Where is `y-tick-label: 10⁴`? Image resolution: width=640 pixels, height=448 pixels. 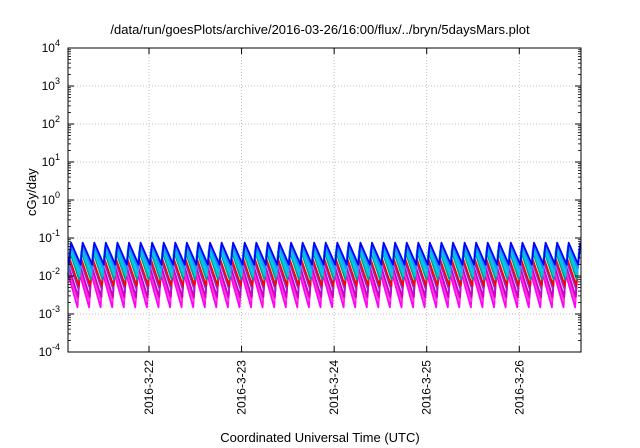
y-tick-label: 10⁴ is located at coordinates (51, 46).